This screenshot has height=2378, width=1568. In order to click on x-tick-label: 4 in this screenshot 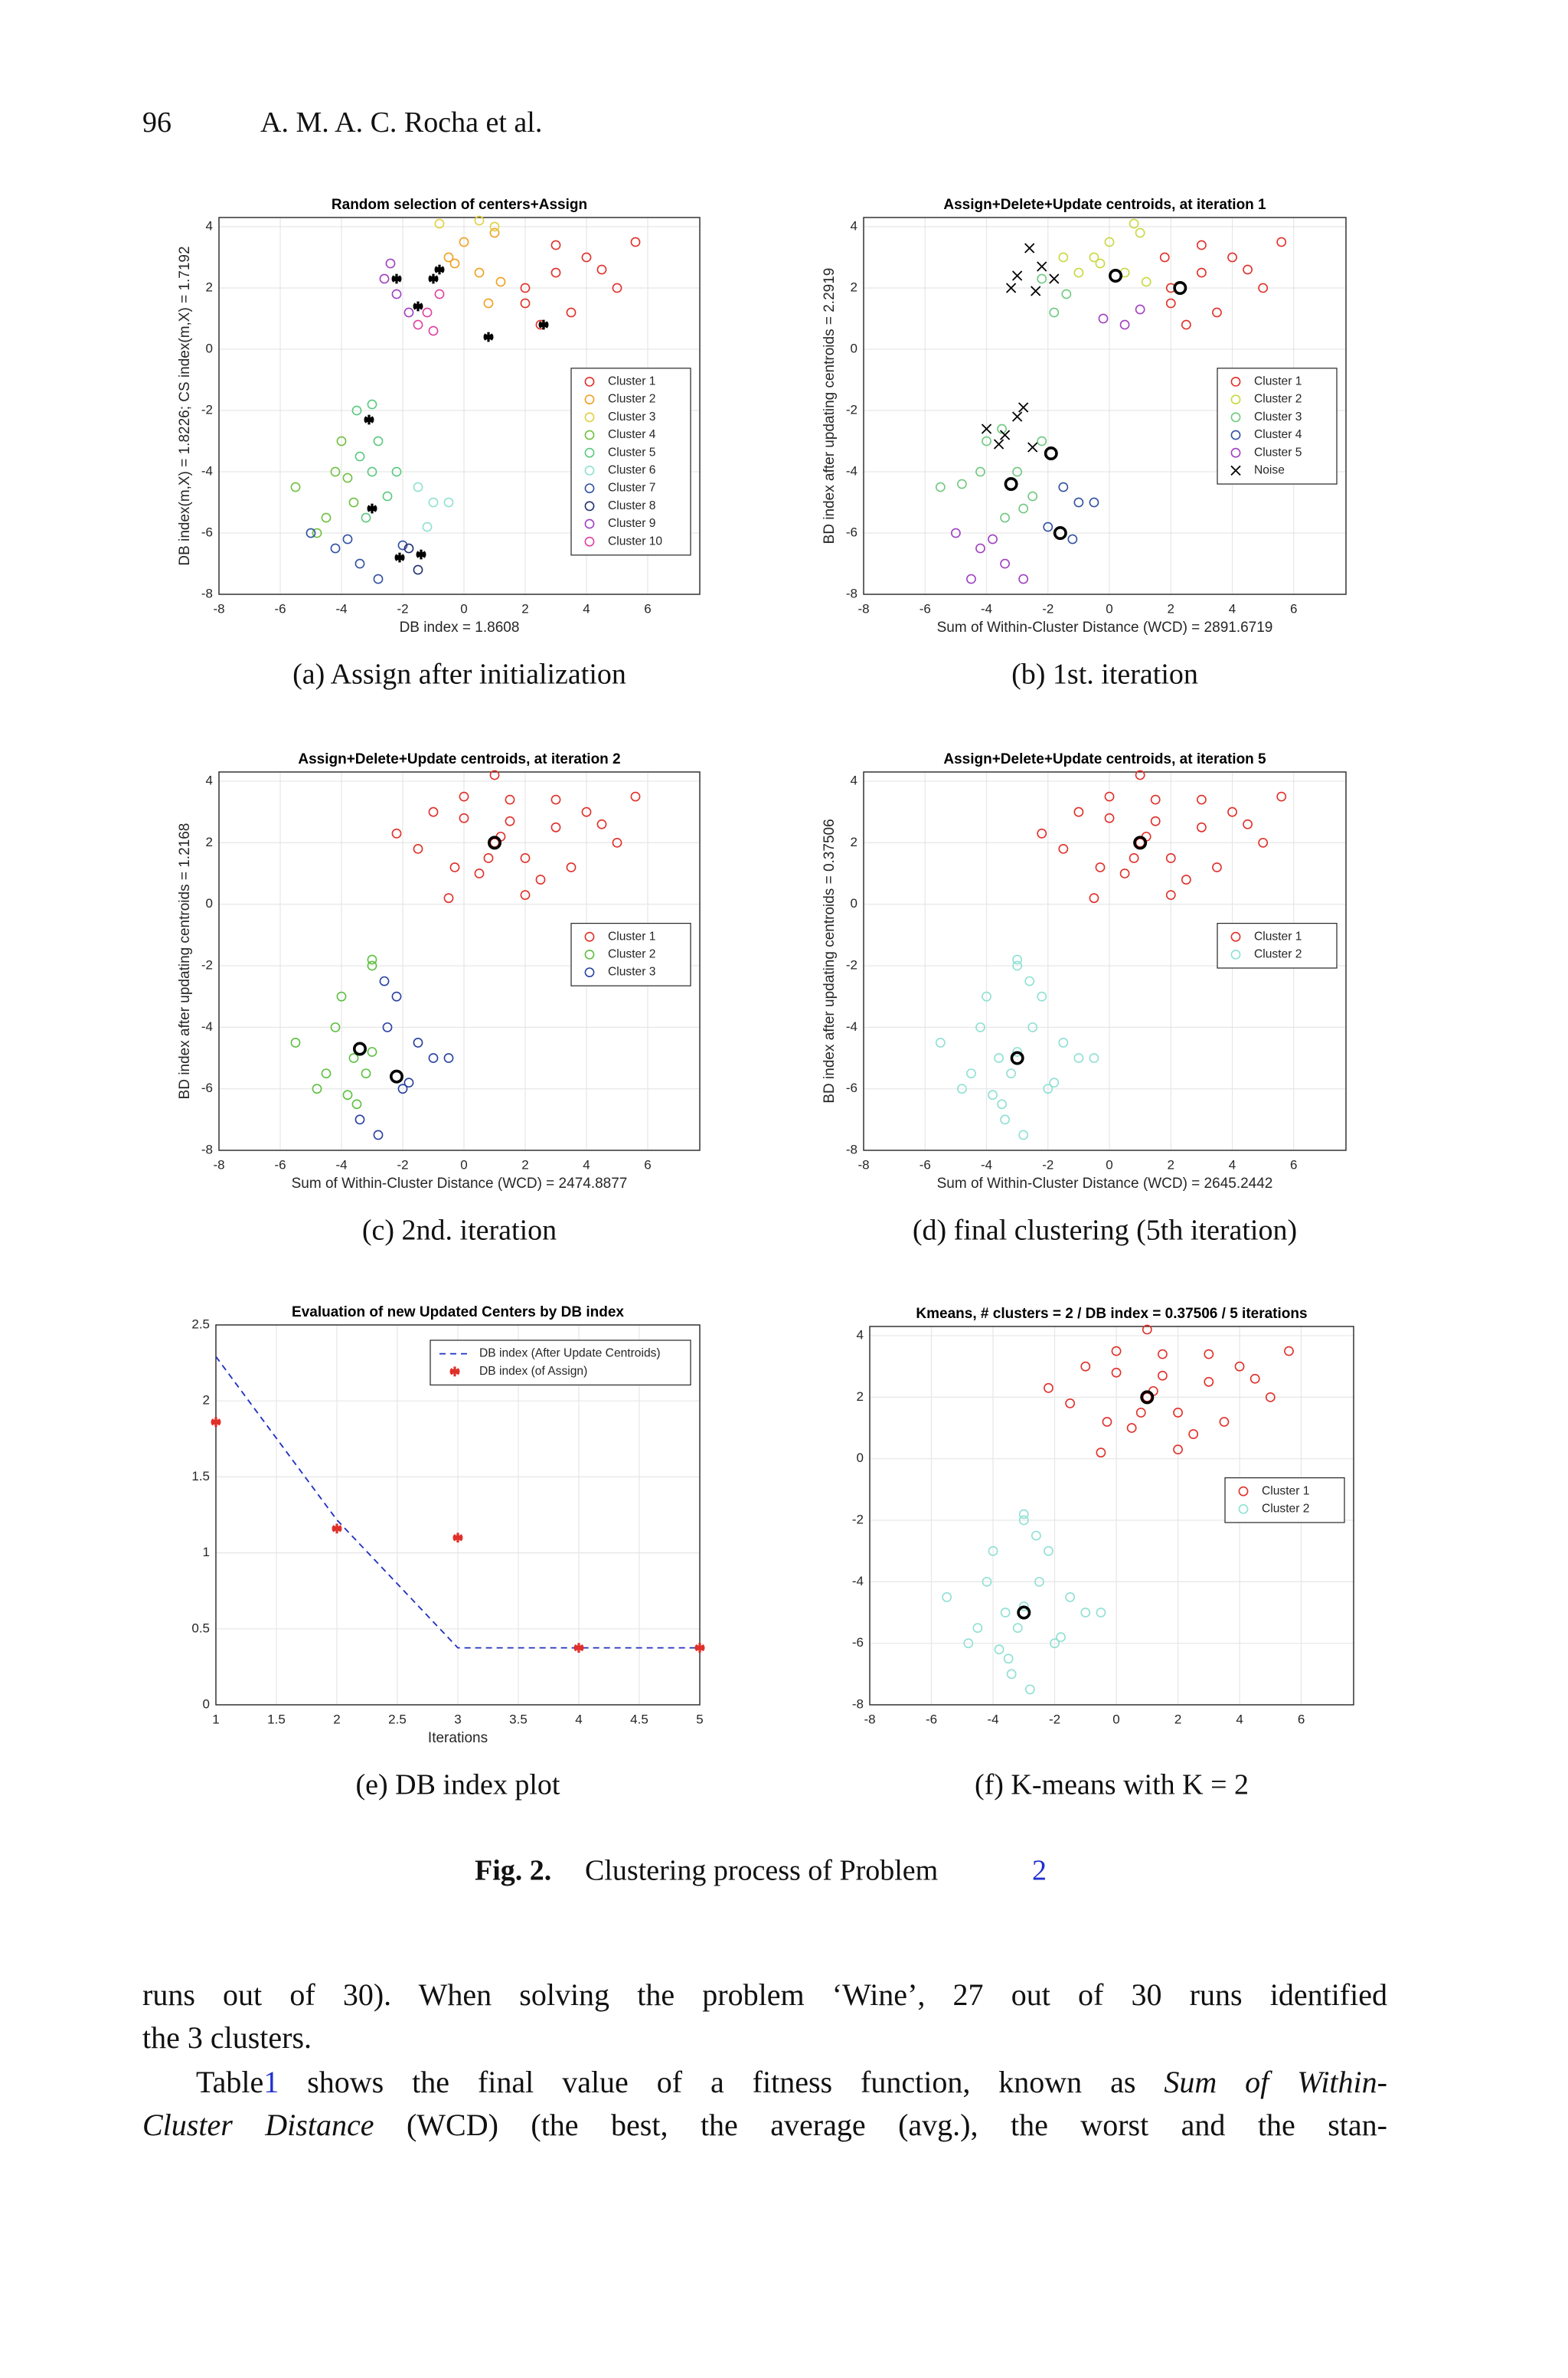, I will do `click(1232, 608)`.